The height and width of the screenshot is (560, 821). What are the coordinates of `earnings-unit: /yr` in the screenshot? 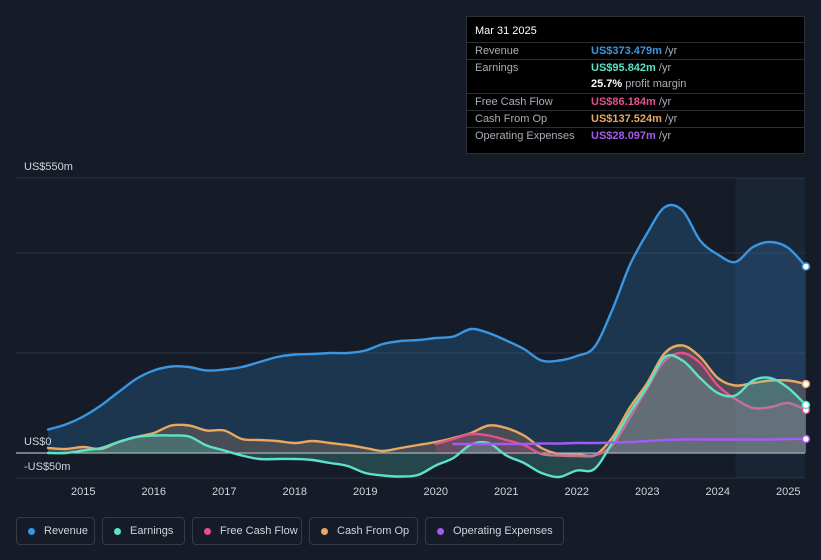 It's located at (663, 68).